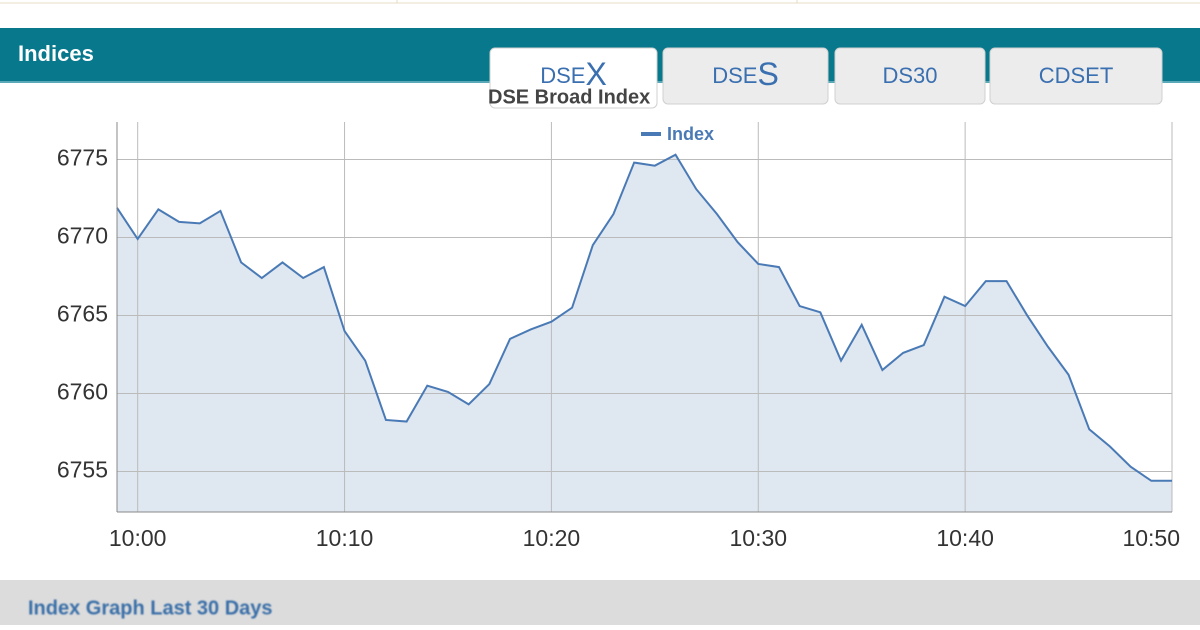 The image size is (1200, 630). I want to click on chart-title: DSE Broad Index, so click(569, 97).